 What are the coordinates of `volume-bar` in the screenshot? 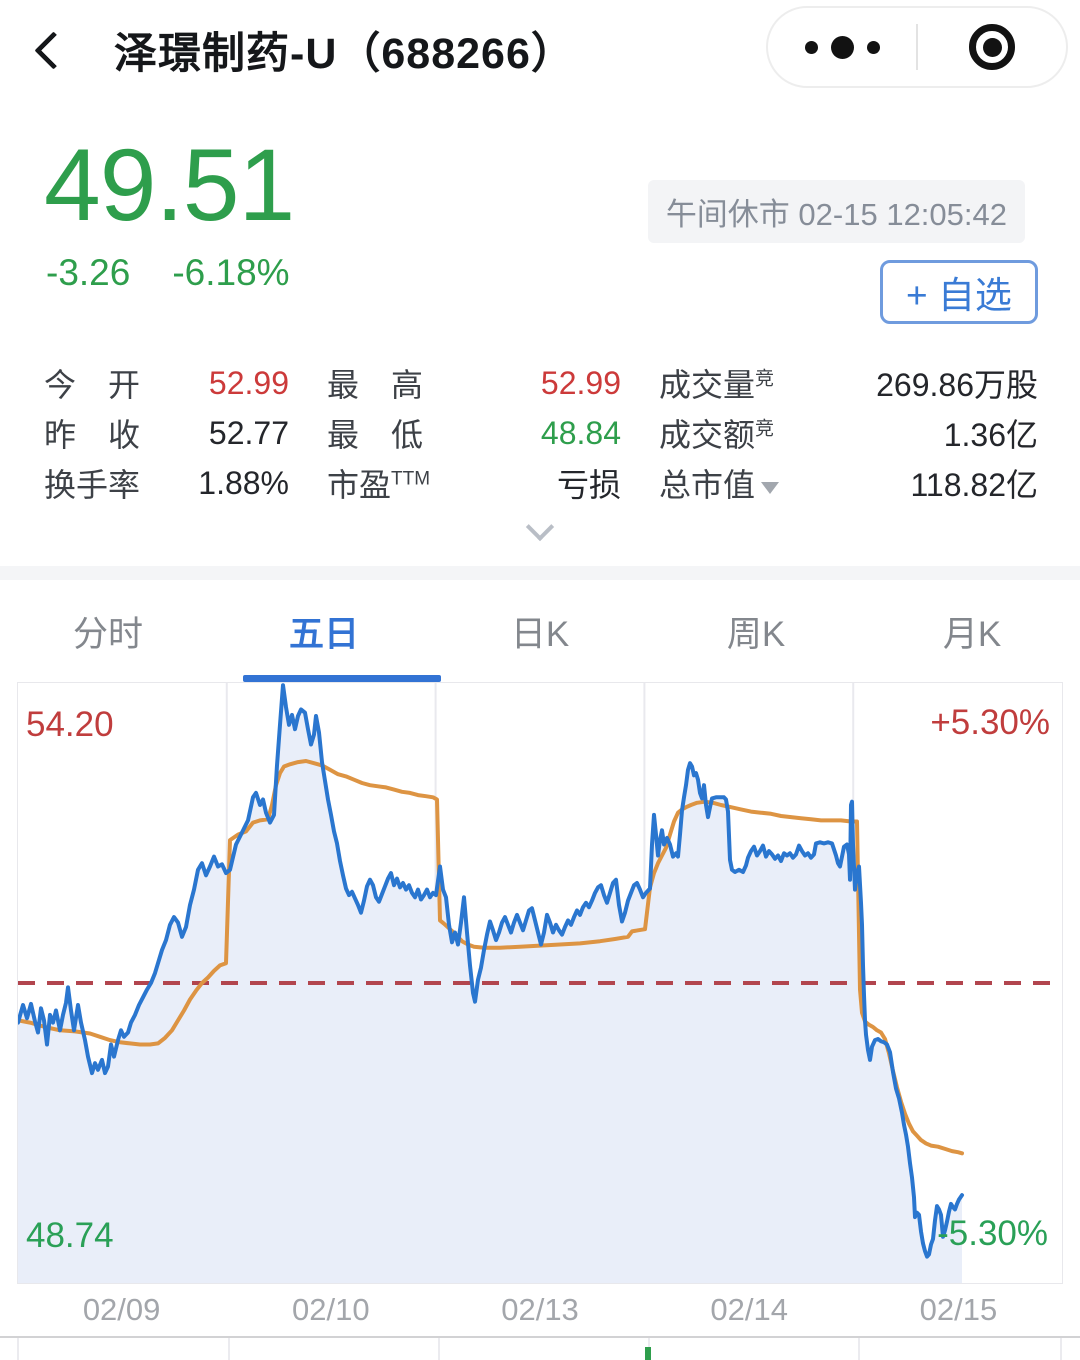 It's located at (648, 1353).